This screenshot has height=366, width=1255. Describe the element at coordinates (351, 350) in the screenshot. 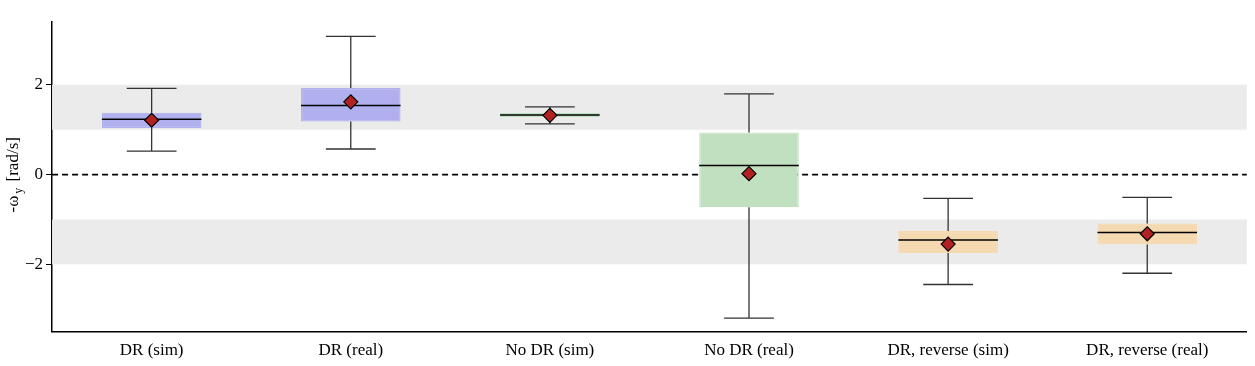

I see `x-tick-label: DR (real)` at that location.